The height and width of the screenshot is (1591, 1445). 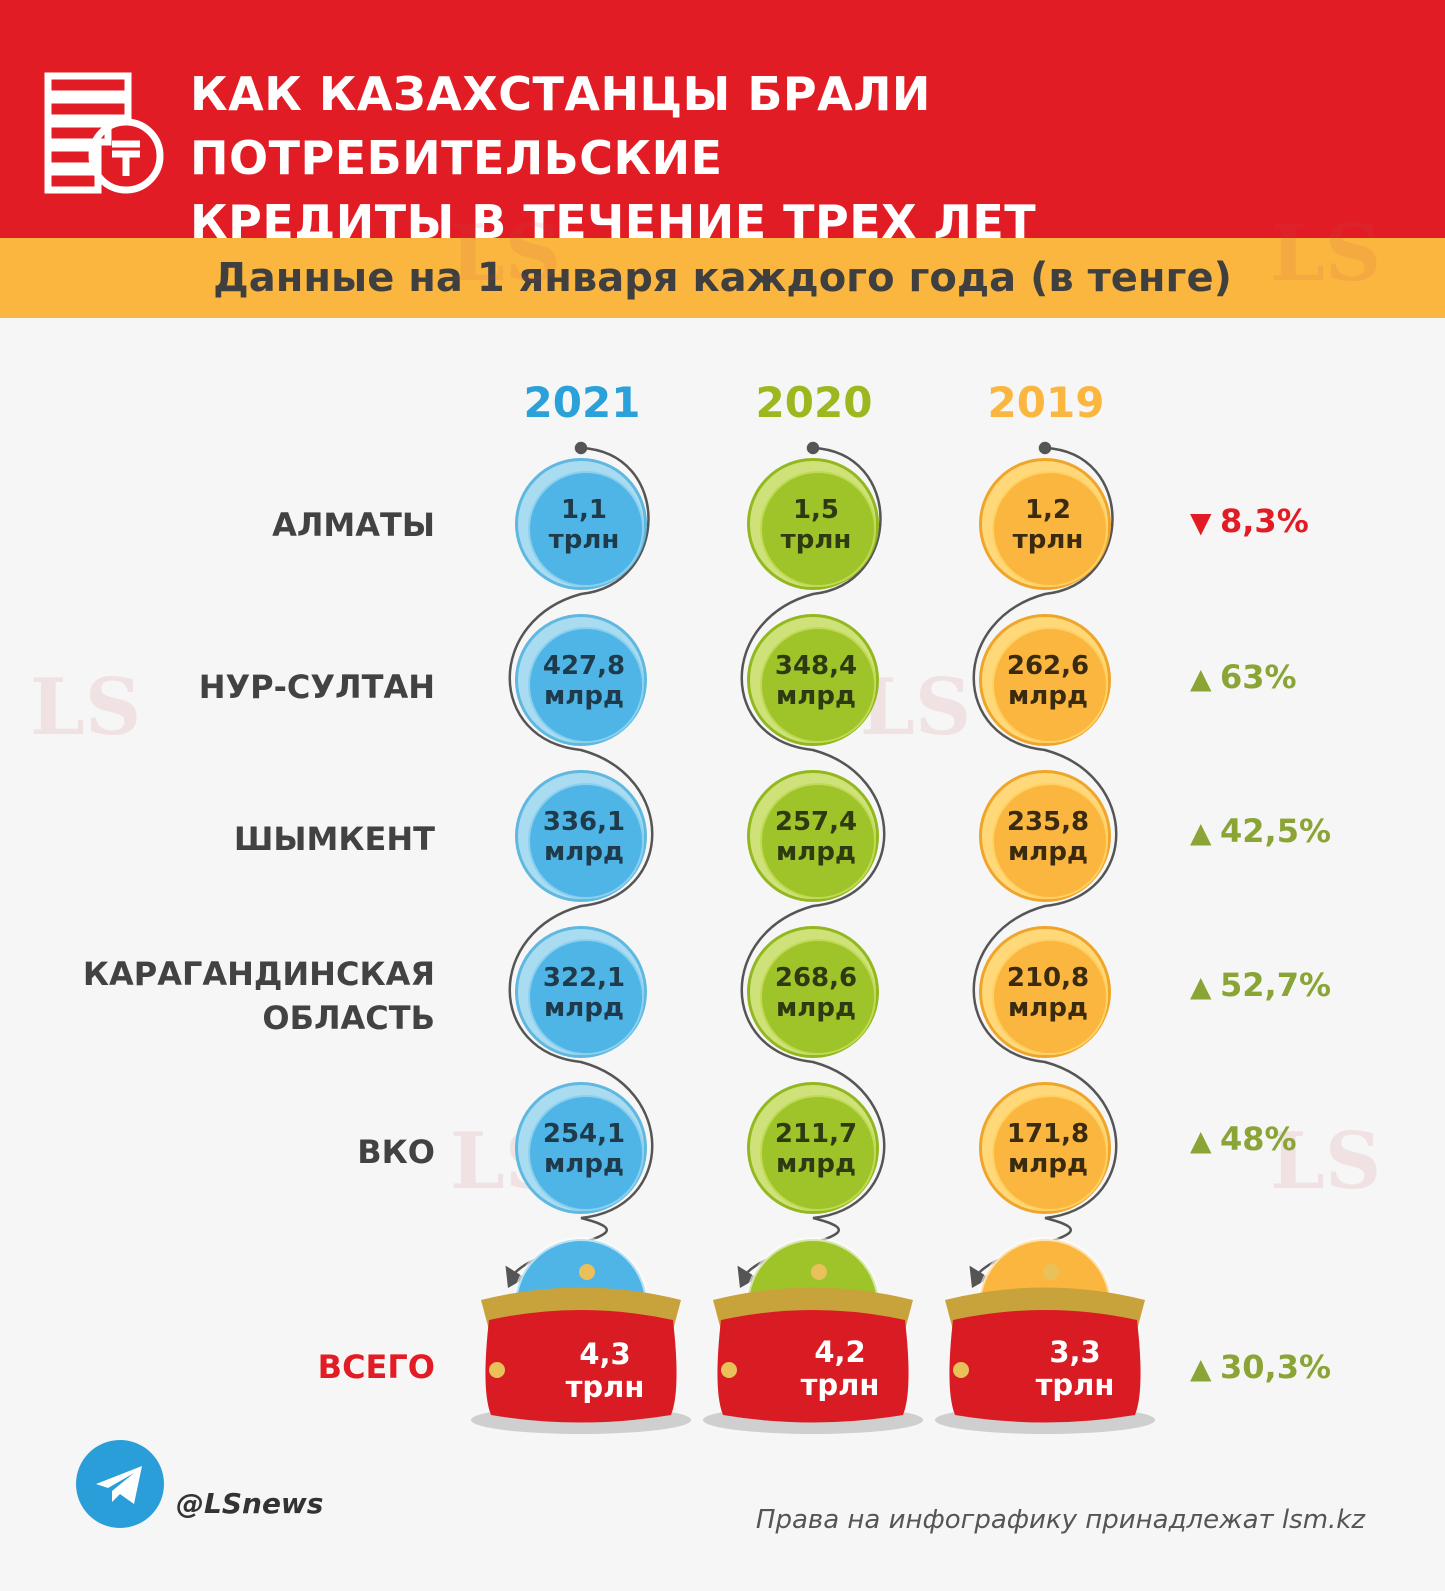 I want to click on telegram-icon, so click(x=120, y=1484).